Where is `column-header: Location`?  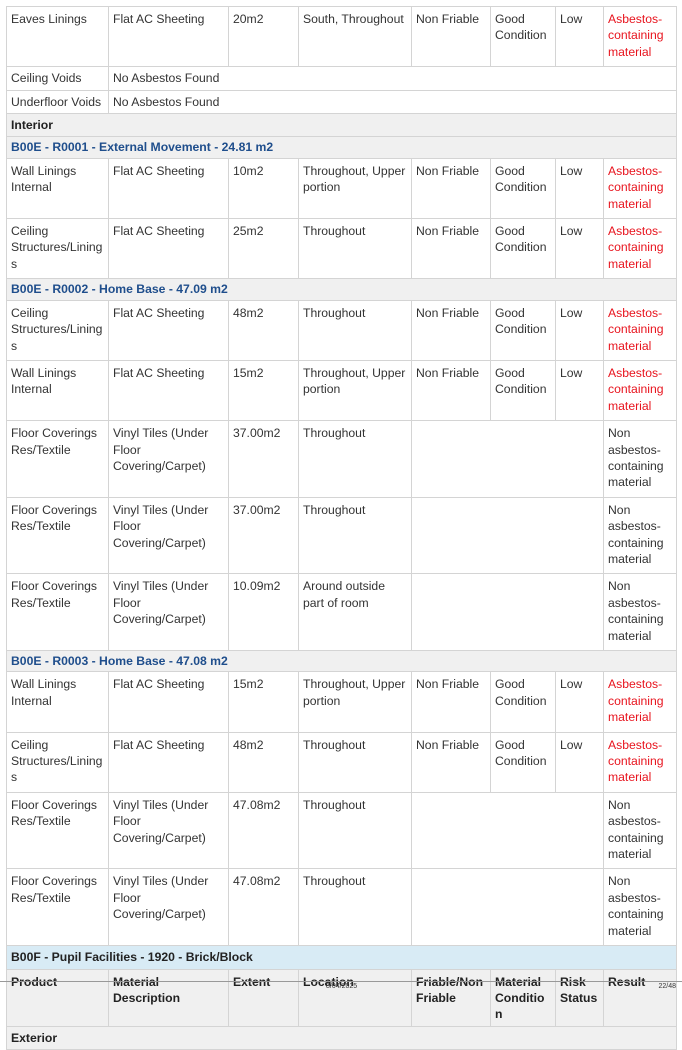 column-header: Location is located at coordinates (355, 997).